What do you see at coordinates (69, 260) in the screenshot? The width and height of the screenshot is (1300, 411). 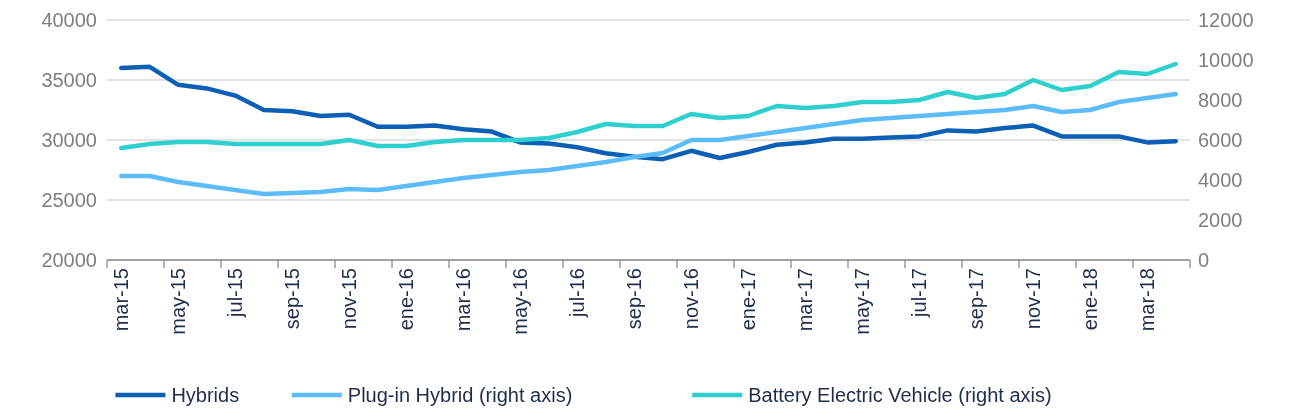 I see `y-tick-label: 20000` at bounding box center [69, 260].